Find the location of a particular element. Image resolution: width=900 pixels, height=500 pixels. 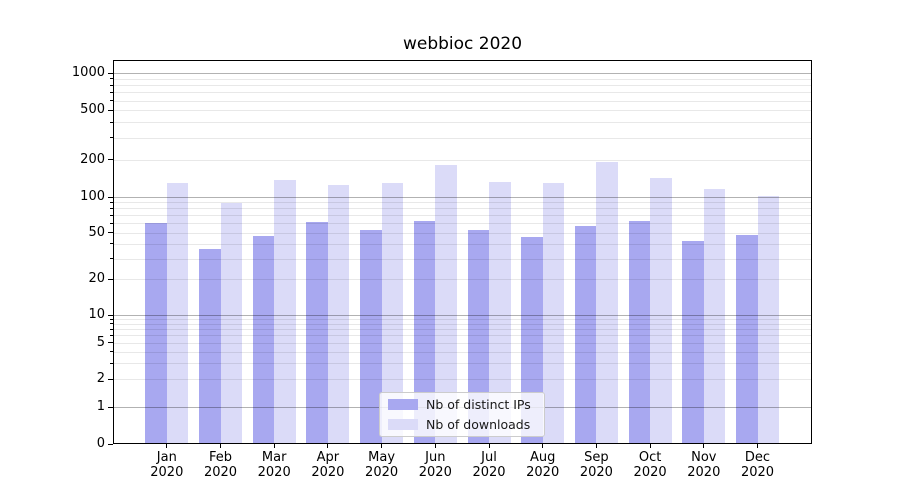

x-tick-label: Oct 2020 is located at coordinates (650, 465).